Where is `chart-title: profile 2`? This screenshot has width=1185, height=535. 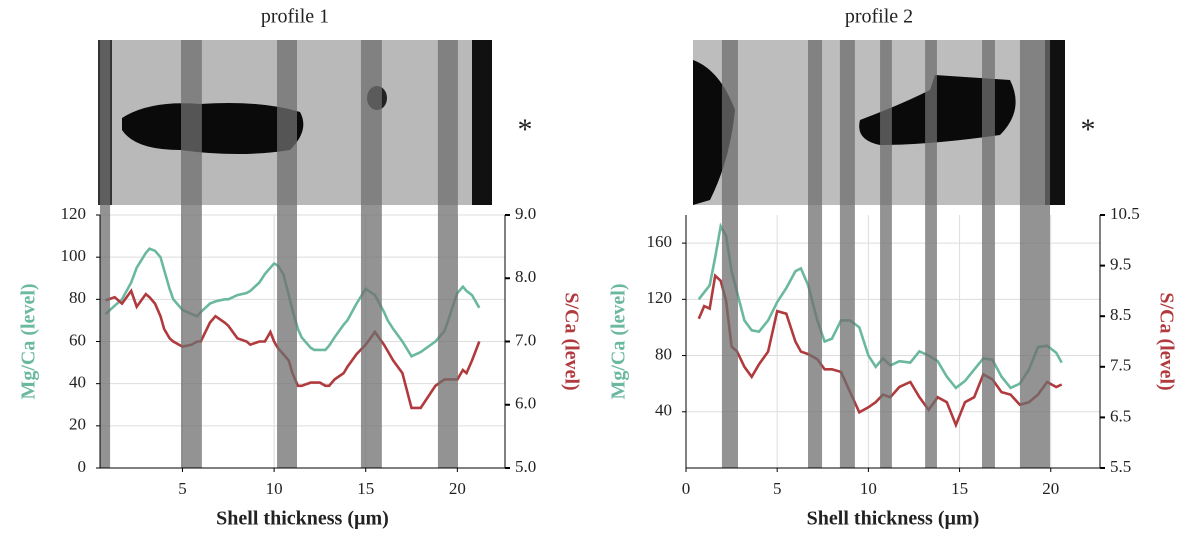
chart-title: profile 2 is located at coordinates (879, 17).